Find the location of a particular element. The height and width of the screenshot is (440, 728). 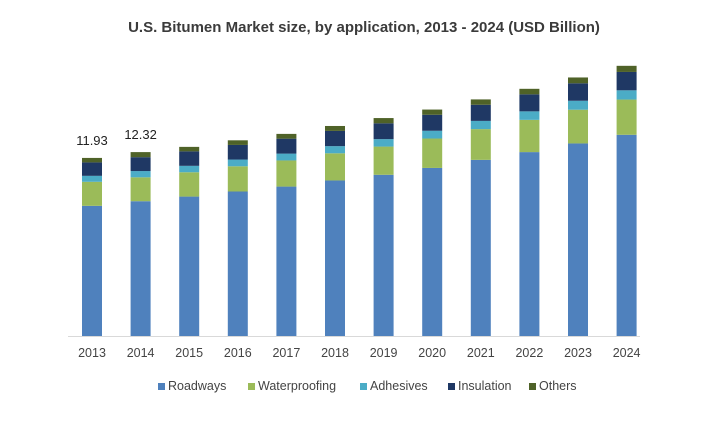

bar-waterproofing-2016 is located at coordinates (237, 179).